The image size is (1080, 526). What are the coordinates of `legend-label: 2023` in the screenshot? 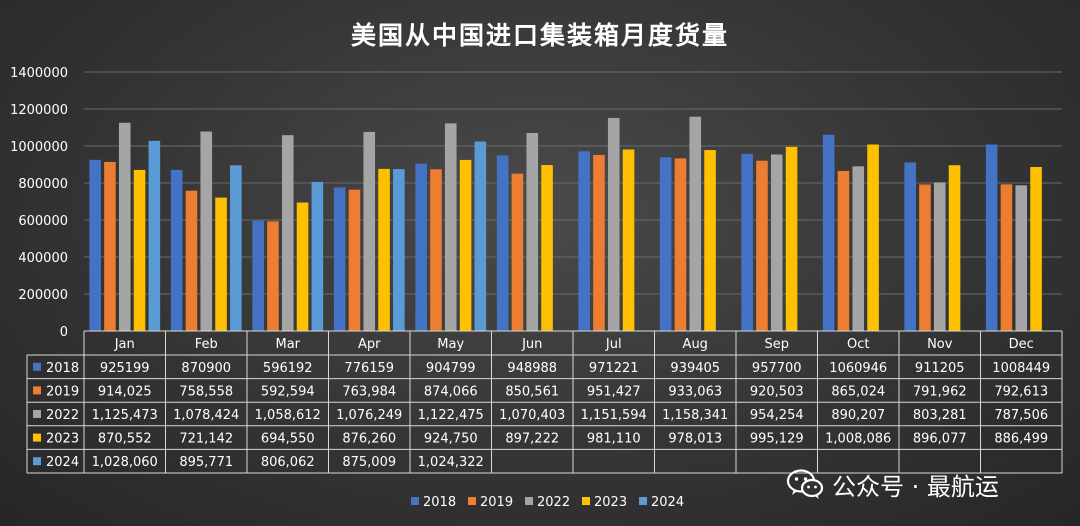 It's located at (610, 502).